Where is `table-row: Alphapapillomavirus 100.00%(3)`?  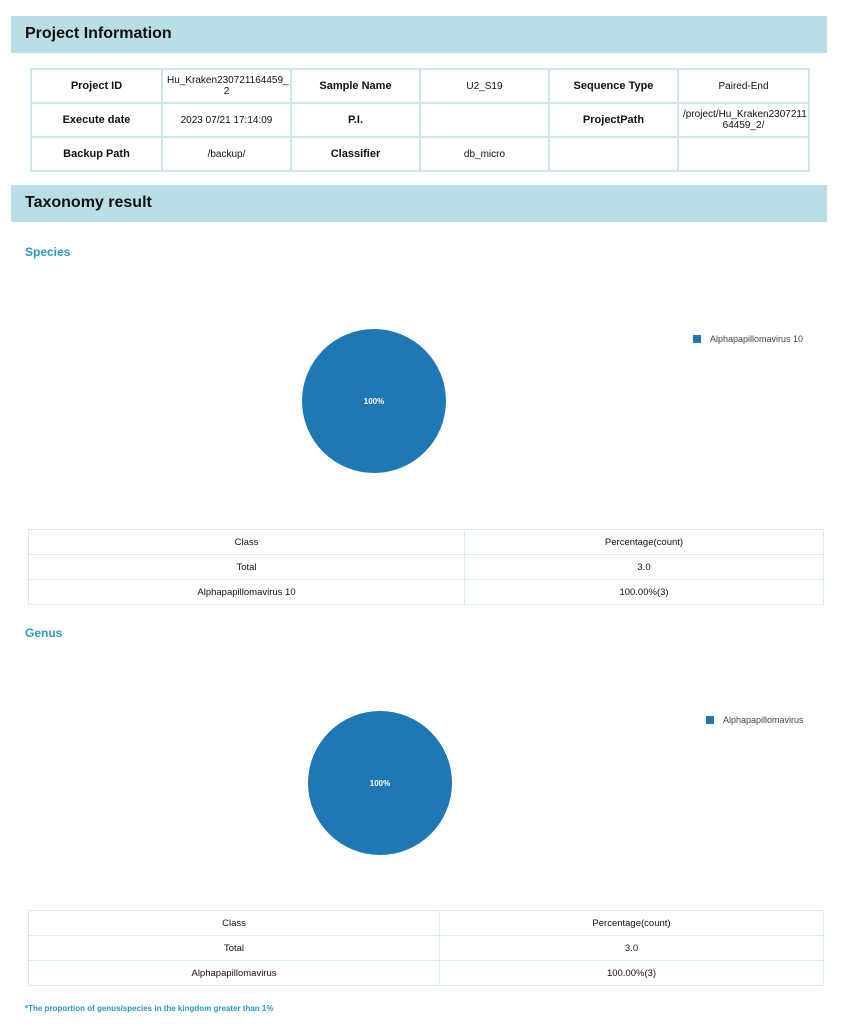 table-row: Alphapapillomavirus 100.00%(3) is located at coordinates (426, 973).